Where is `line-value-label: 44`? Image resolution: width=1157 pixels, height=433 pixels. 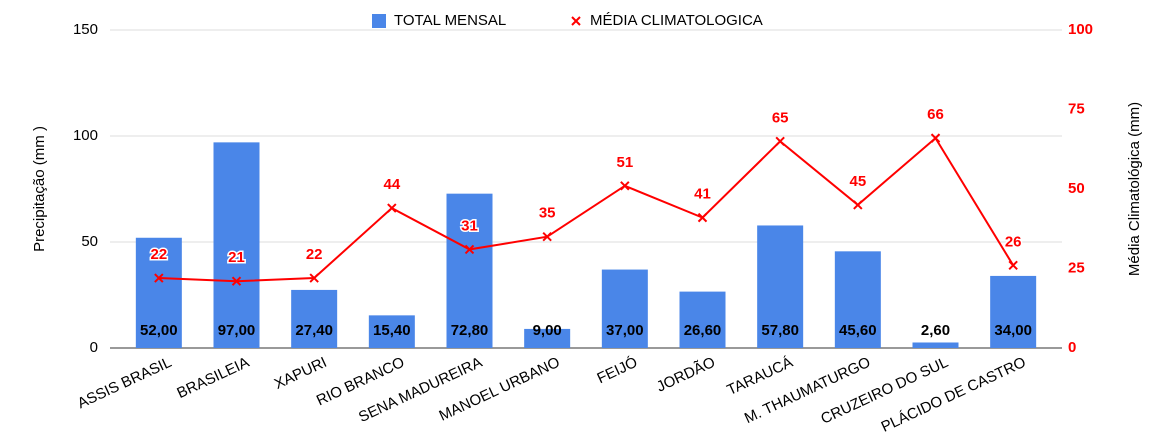
line-value-label: 44 is located at coordinates (391, 184).